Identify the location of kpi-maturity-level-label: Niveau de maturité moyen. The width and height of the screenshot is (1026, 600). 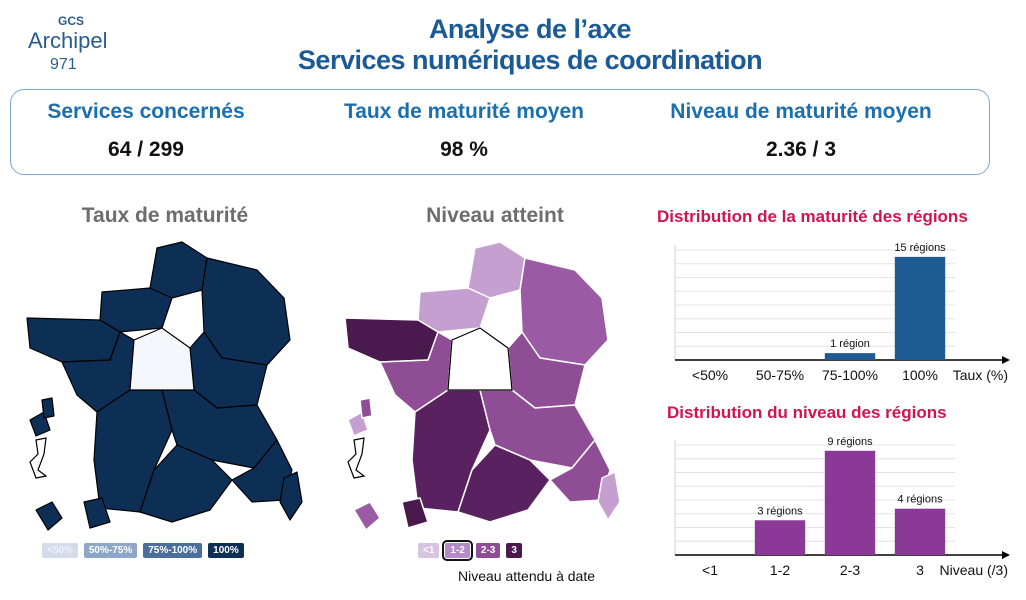
(801, 111).